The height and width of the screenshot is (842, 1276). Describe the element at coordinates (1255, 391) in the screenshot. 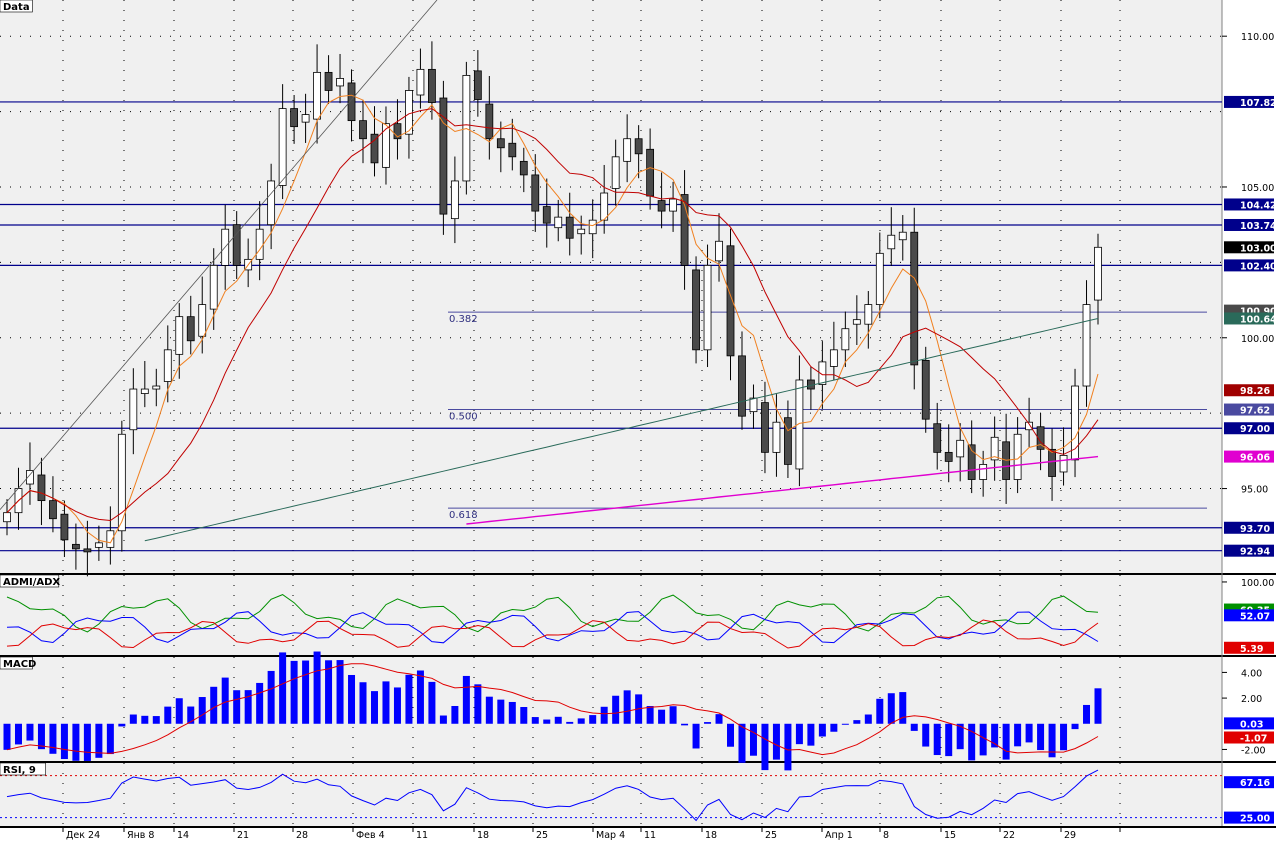

I see `last-value-label: 98.26` at that location.